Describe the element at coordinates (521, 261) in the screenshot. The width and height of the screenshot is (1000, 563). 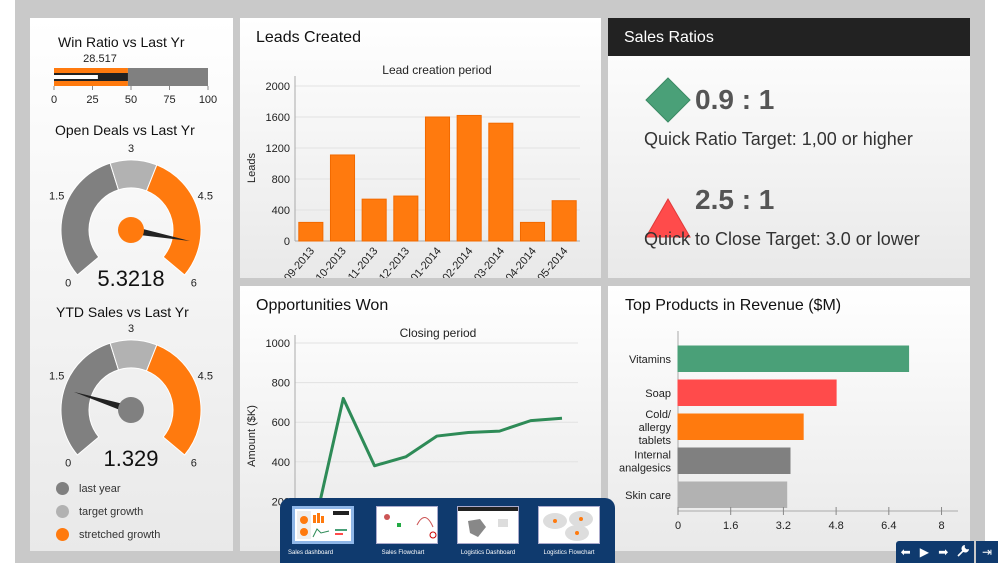
I see `x-tick-label: 04-2014` at that location.